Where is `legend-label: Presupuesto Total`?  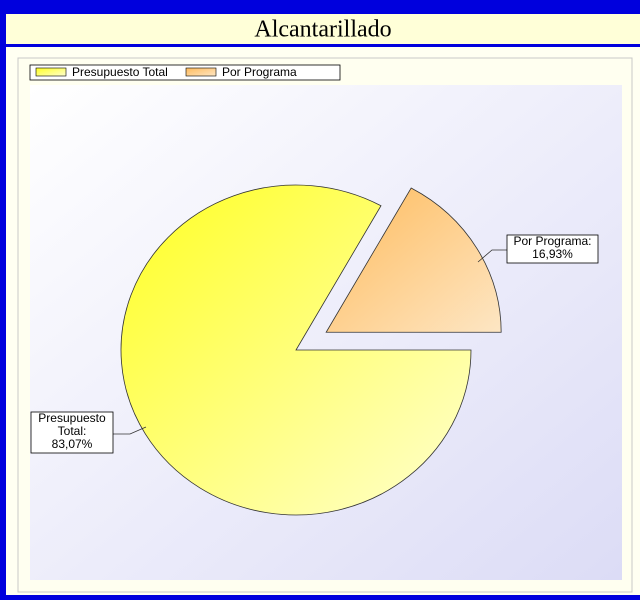 legend-label: Presupuesto Total is located at coordinates (120, 72).